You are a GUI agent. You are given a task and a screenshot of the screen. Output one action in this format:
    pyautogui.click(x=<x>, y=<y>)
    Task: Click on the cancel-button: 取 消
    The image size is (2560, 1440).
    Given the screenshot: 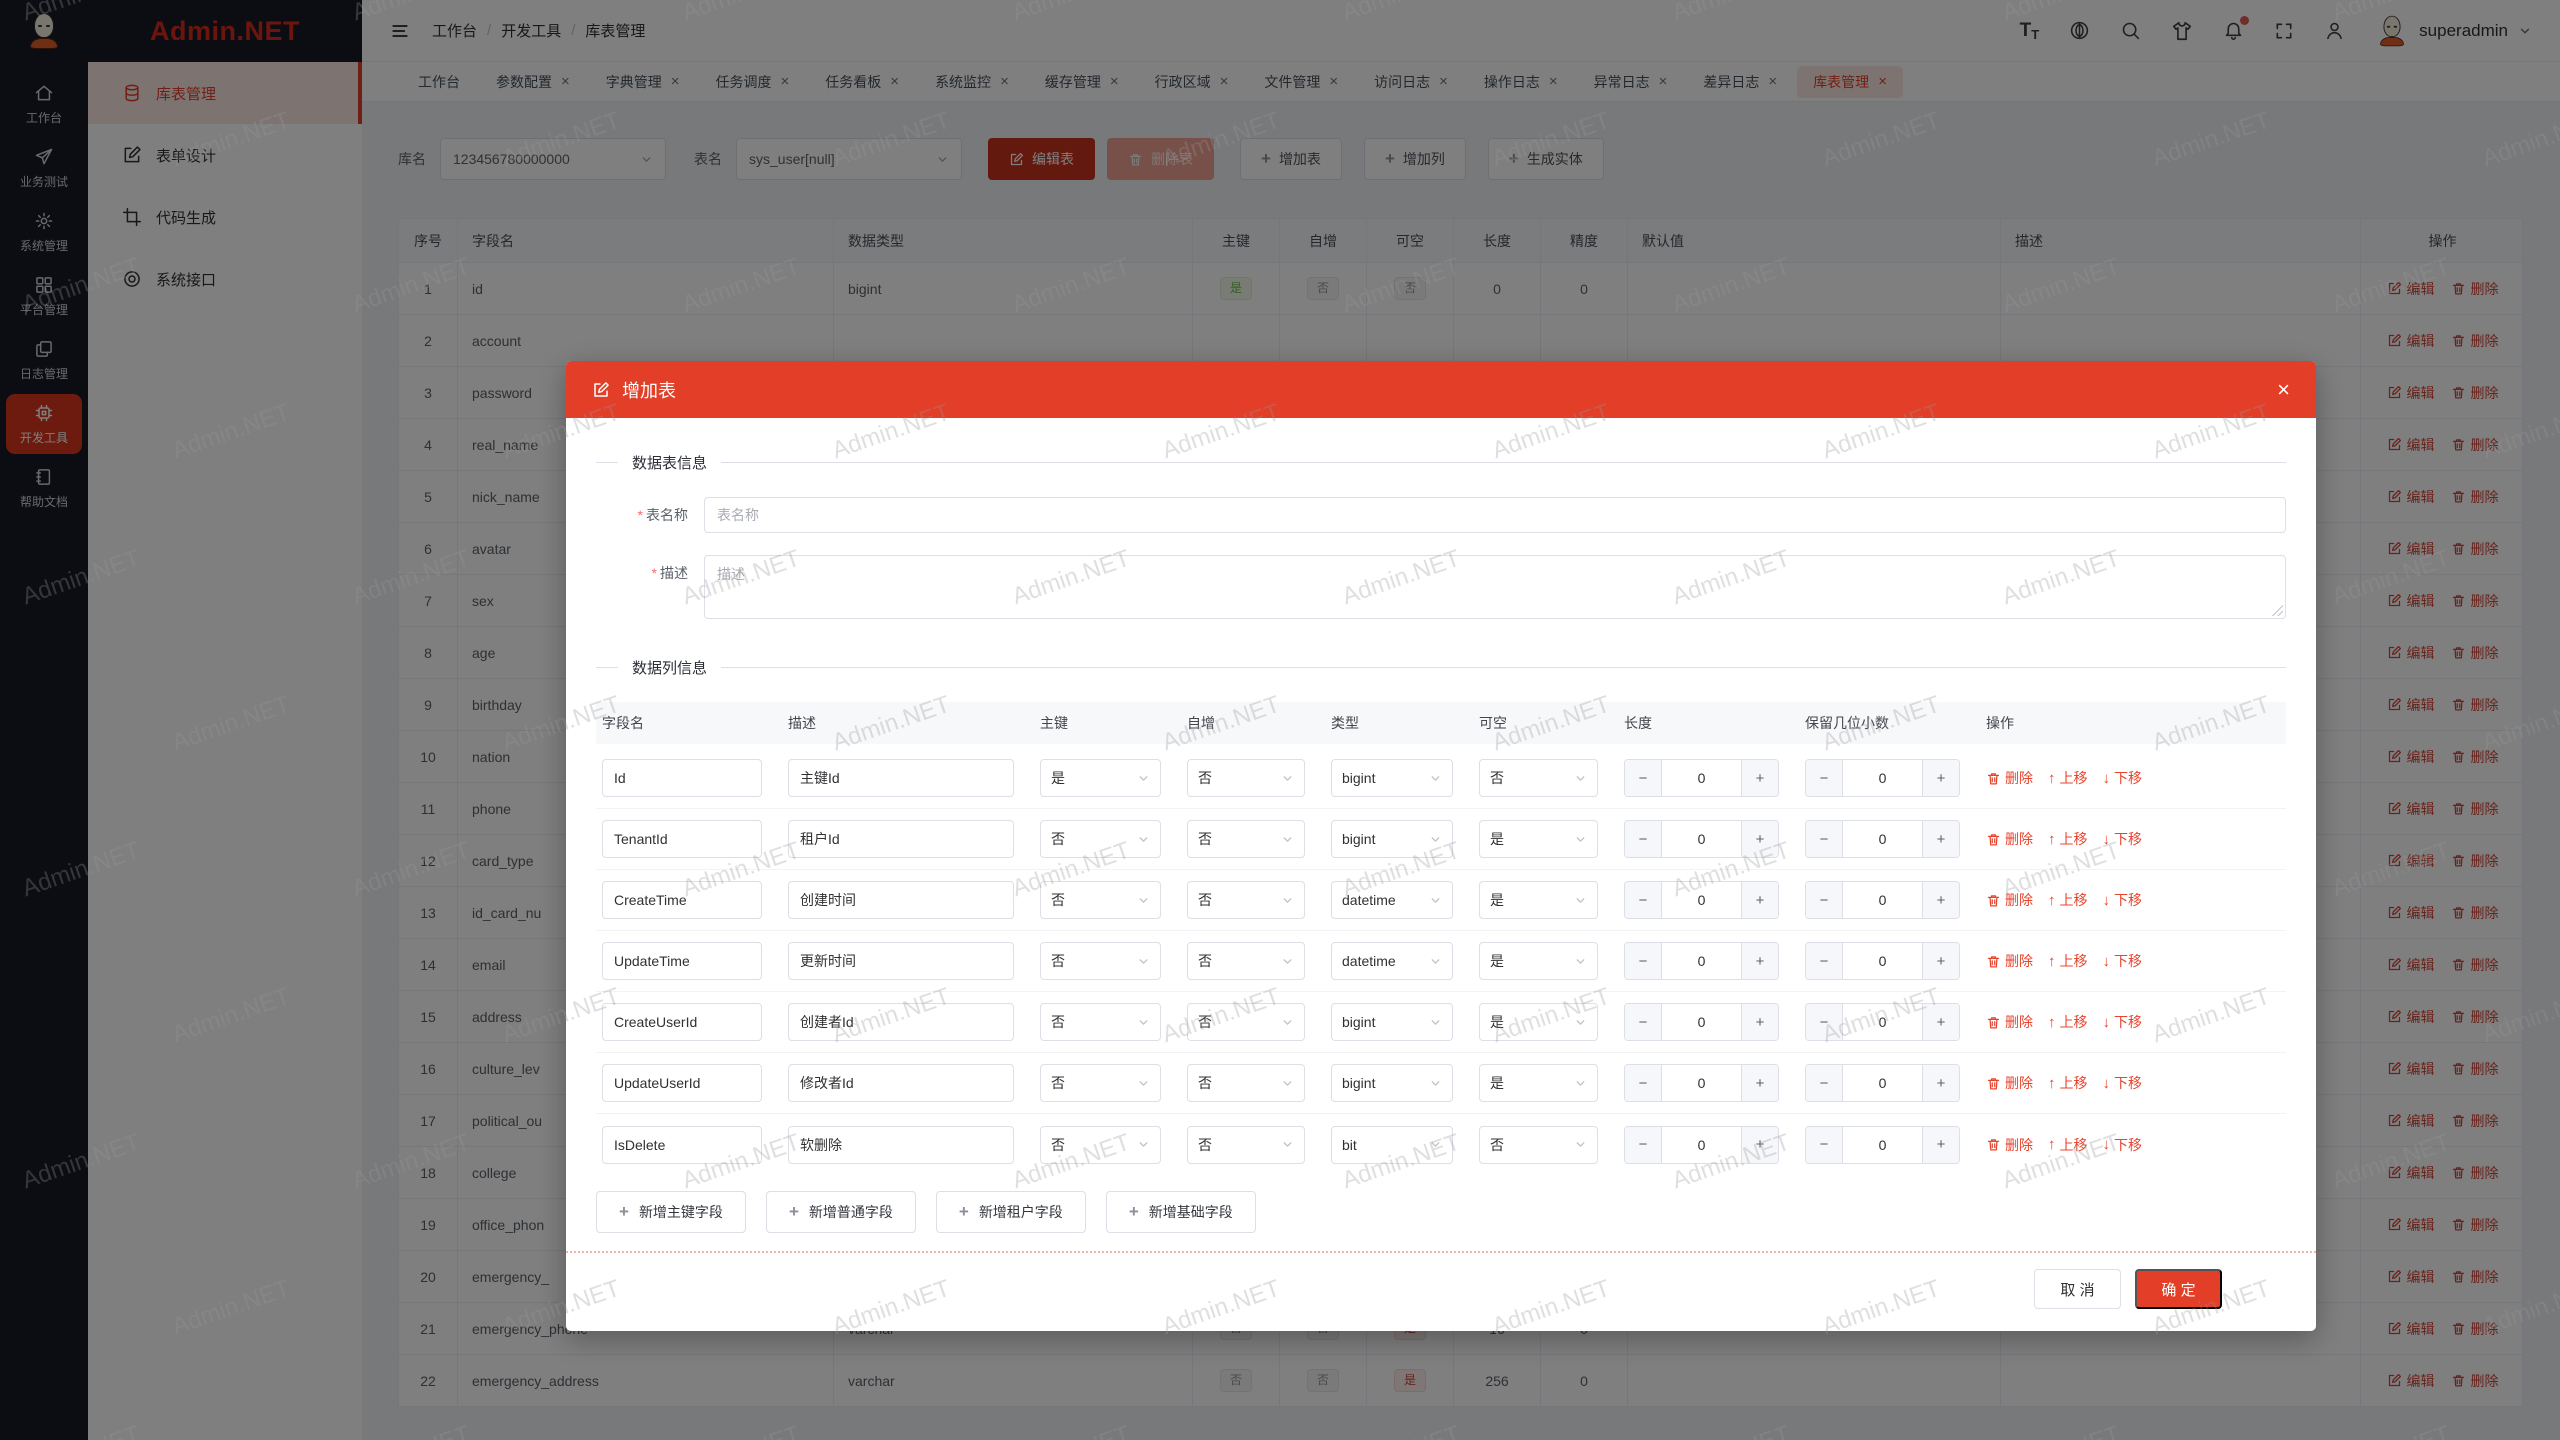 What is the action you would take?
    pyautogui.click(x=2077, y=1289)
    